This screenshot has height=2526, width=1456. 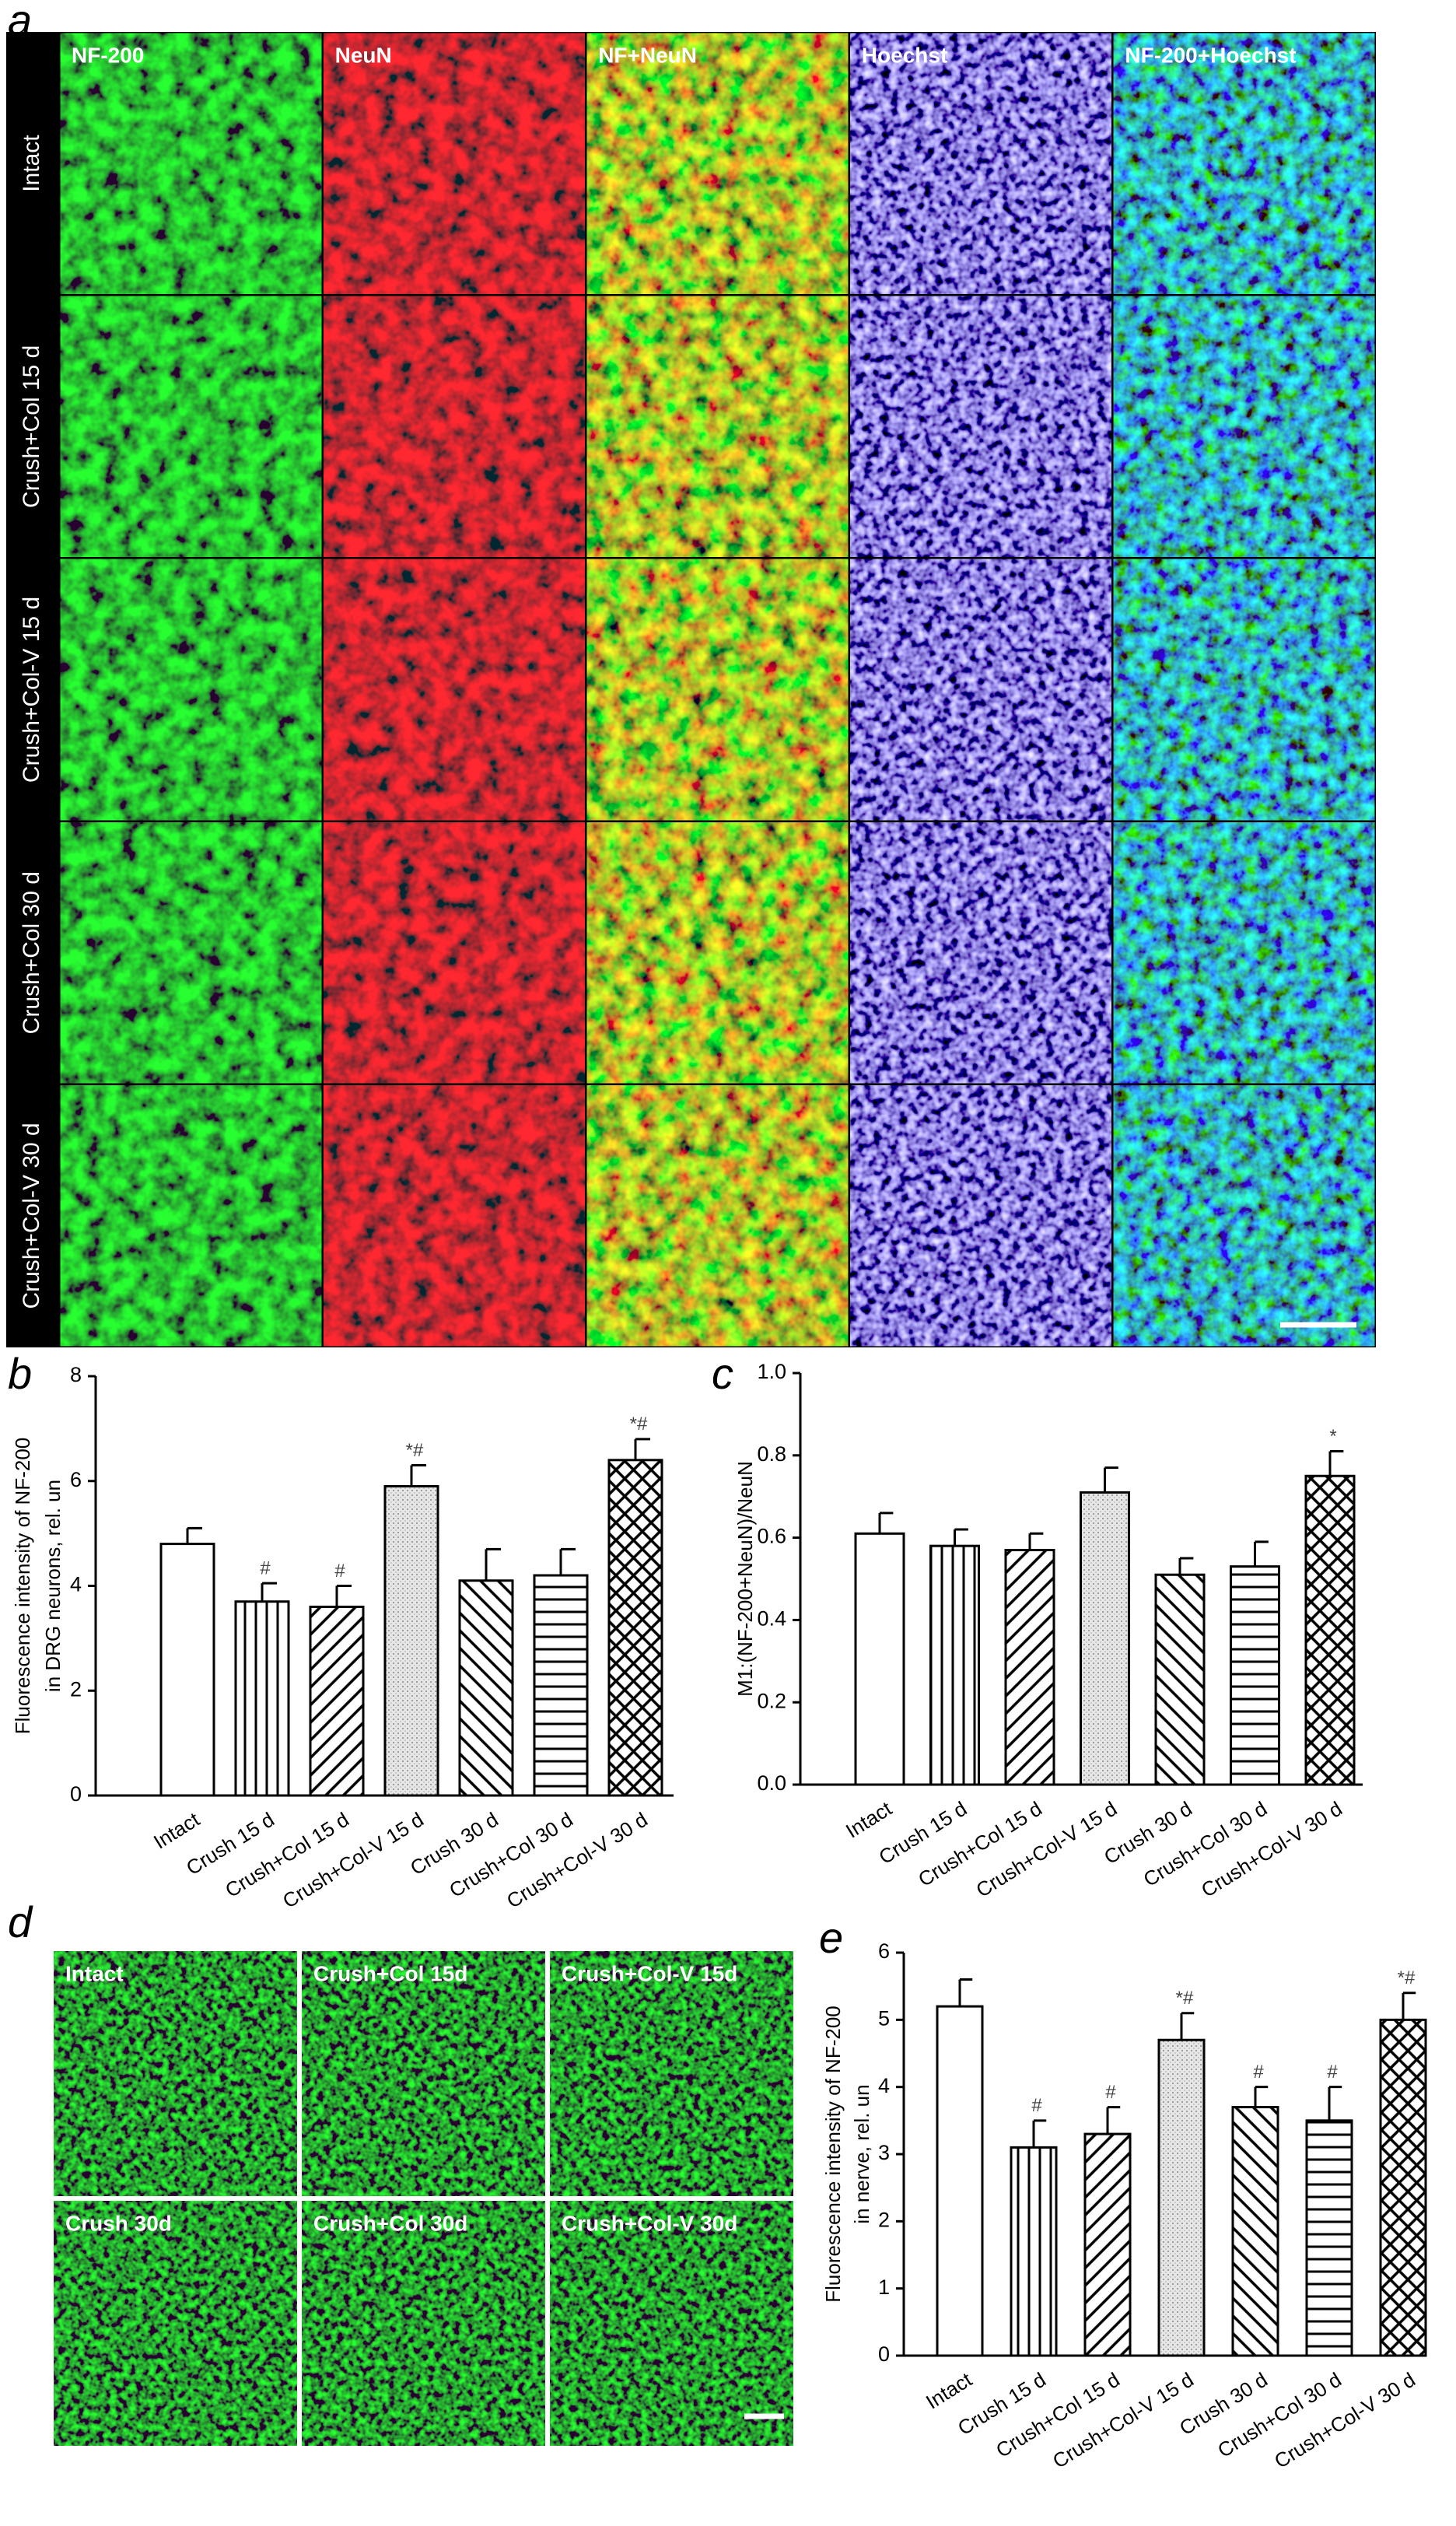 What do you see at coordinates (31, 1216) in the screenshot?
I see `row-label: Crush+Col-V 30 d` at bounding box center [31, 1216].